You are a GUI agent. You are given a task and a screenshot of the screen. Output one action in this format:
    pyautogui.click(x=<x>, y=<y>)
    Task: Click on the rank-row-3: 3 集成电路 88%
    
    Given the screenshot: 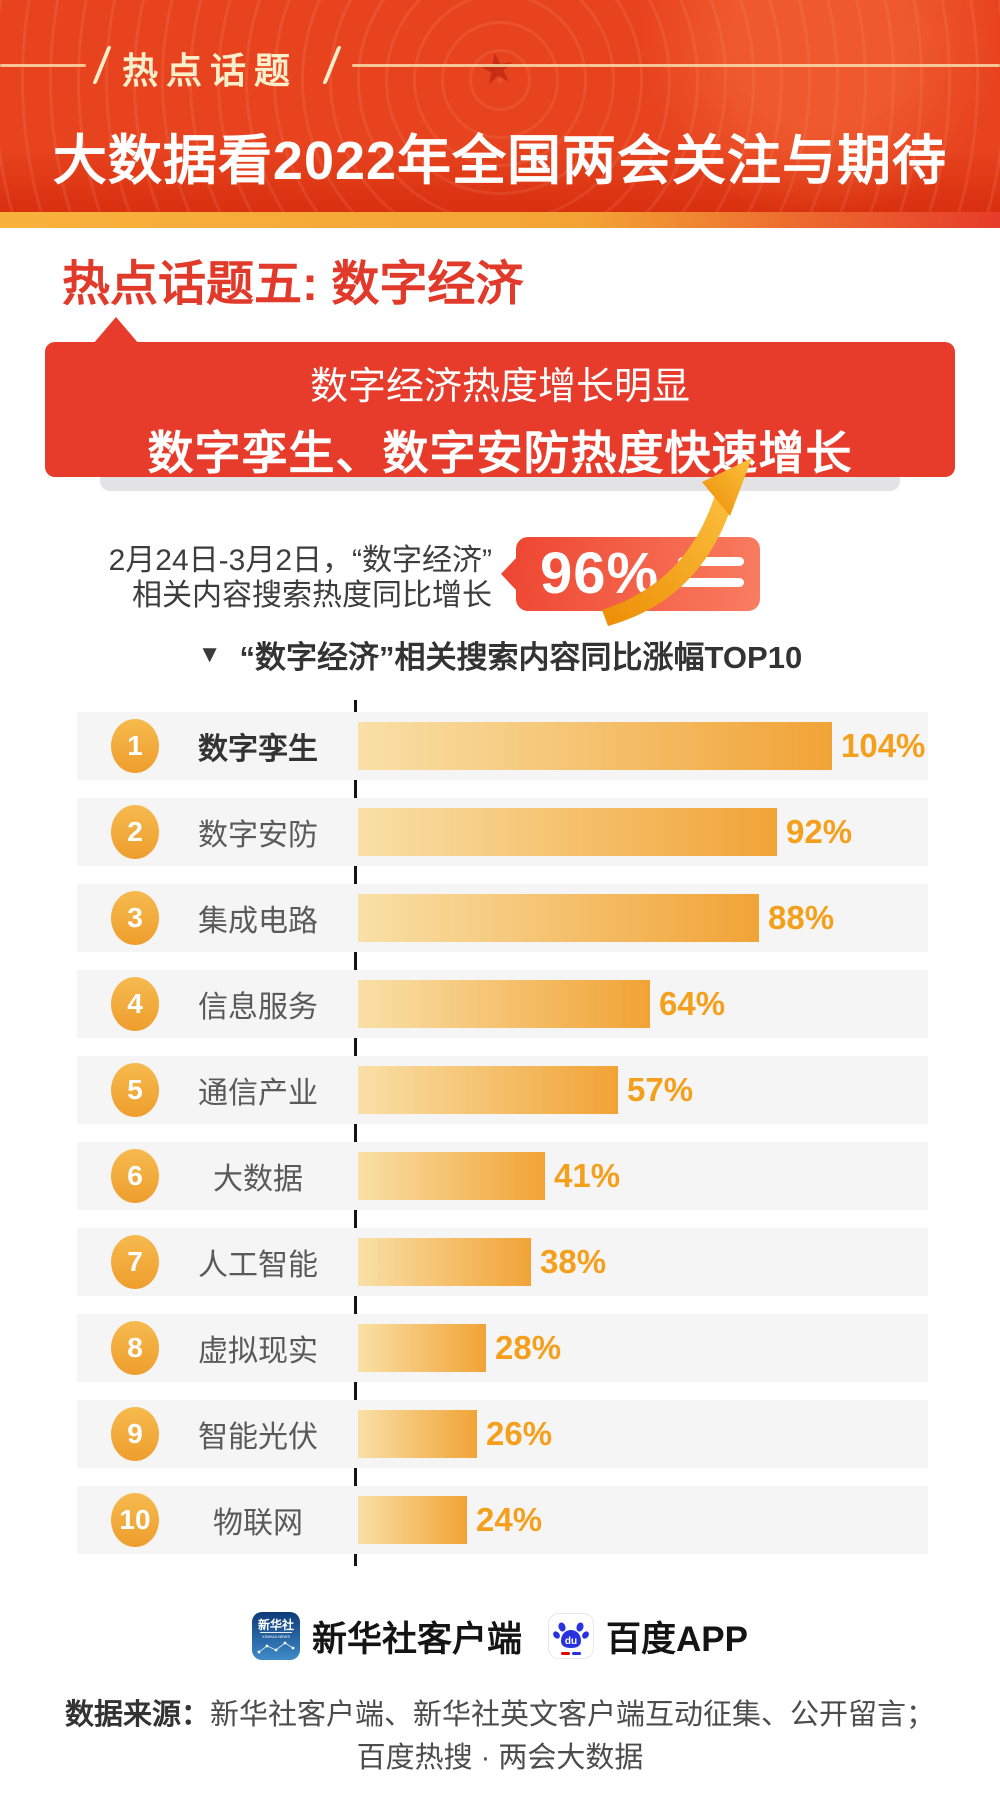 What is the action you would take?
    pyautogui.click(x=502, y=918)
    